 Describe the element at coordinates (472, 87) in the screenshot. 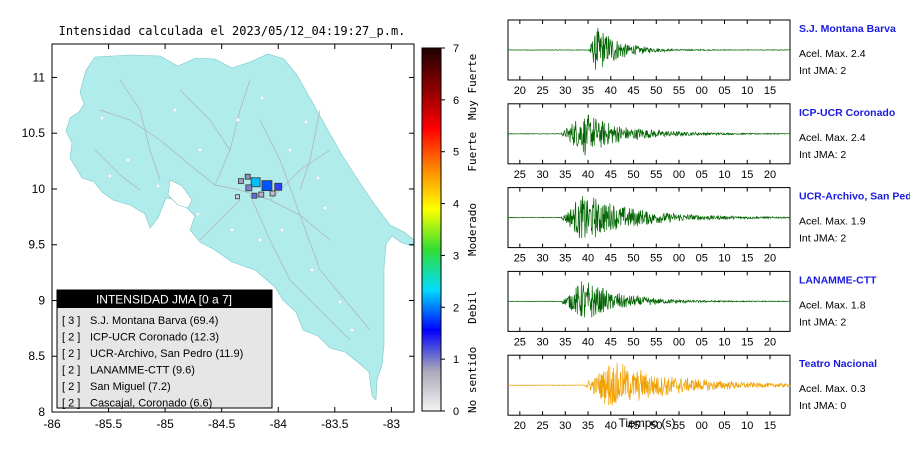

I see `colorbar-level-label: Muy Fuerte` at that location.